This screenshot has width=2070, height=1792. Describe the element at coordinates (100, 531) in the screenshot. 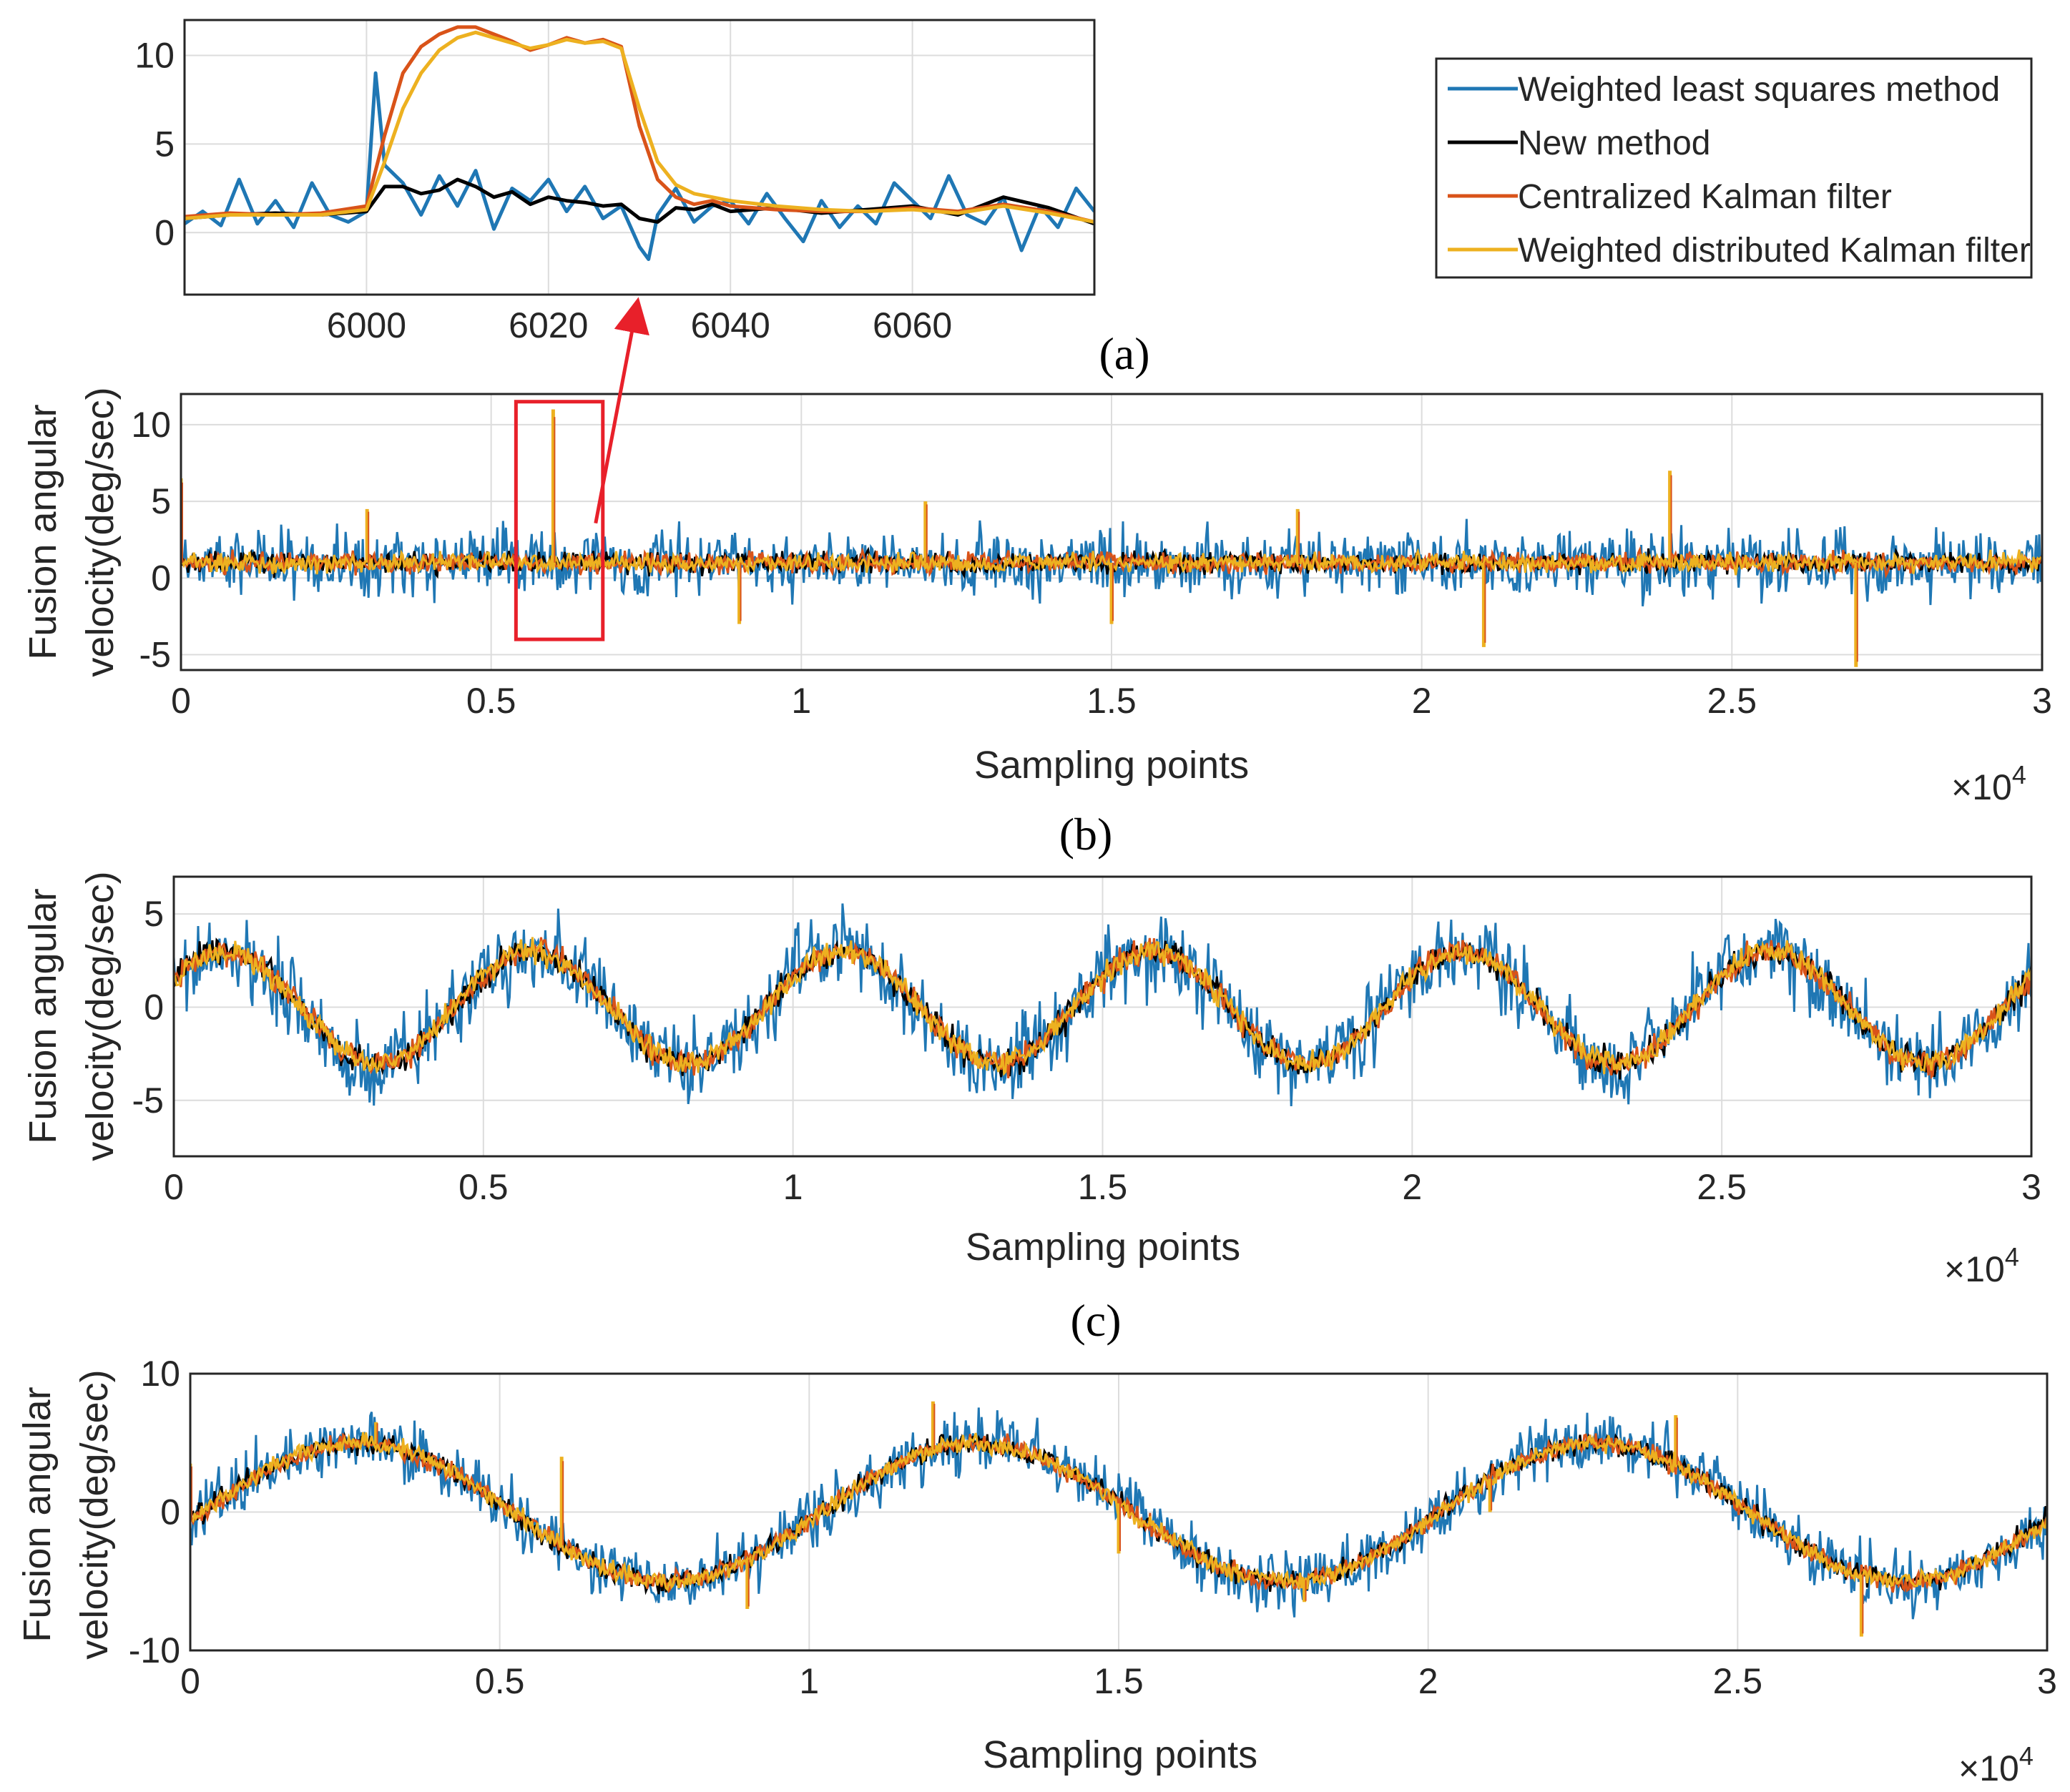

I see `plot-a-ylabel-line2: velocity(deg/sec)` at that location.